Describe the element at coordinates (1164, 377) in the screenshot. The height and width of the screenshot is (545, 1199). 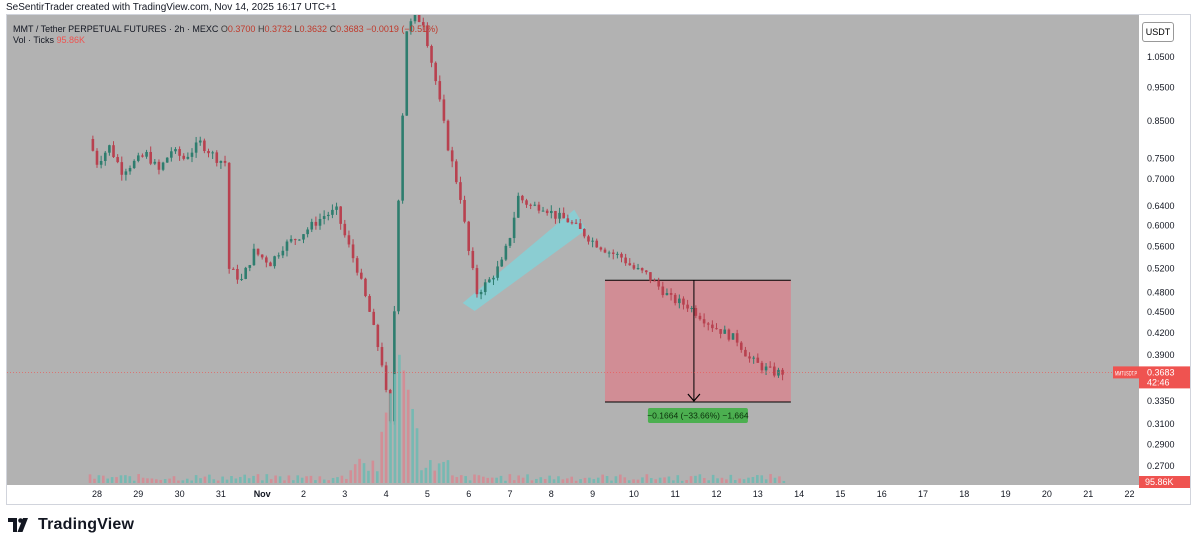
I see `price-tag-bg` at that location.